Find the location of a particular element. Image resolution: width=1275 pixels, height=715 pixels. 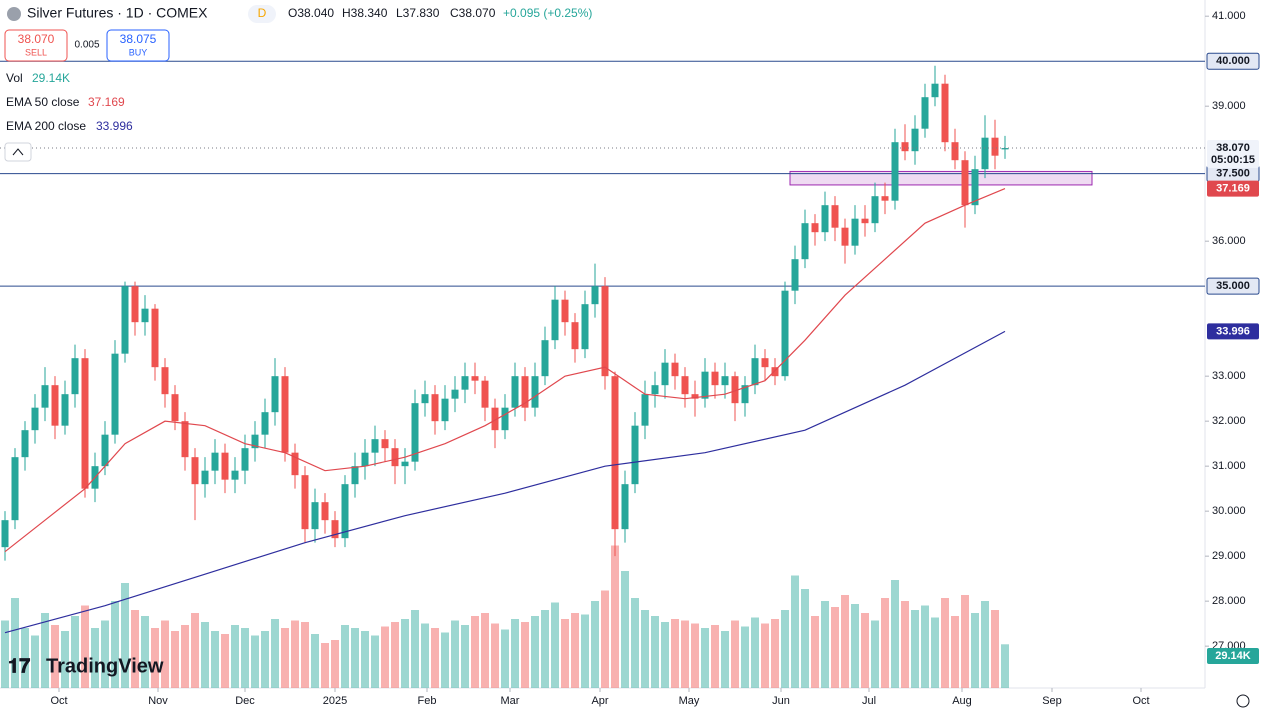

spread: 0.005 is located at coordinates (86, 45).